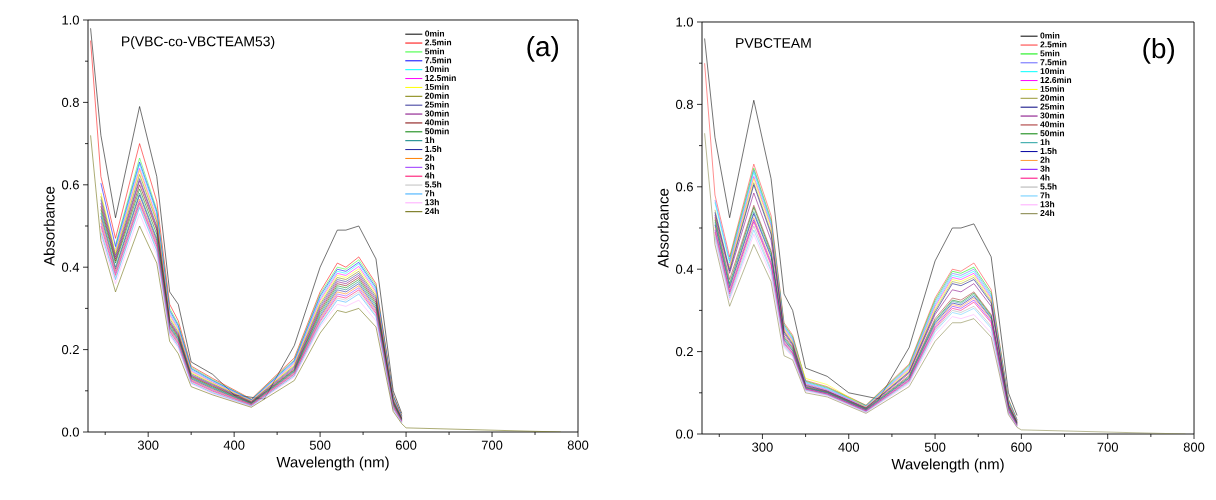 Image resolution: width=1216 pixels, height=500 pixels. What do you see at coordinates (1056, 79) in the screenshot?
I see `legend-label: 12.6min` at bounding box center [1056, 79].